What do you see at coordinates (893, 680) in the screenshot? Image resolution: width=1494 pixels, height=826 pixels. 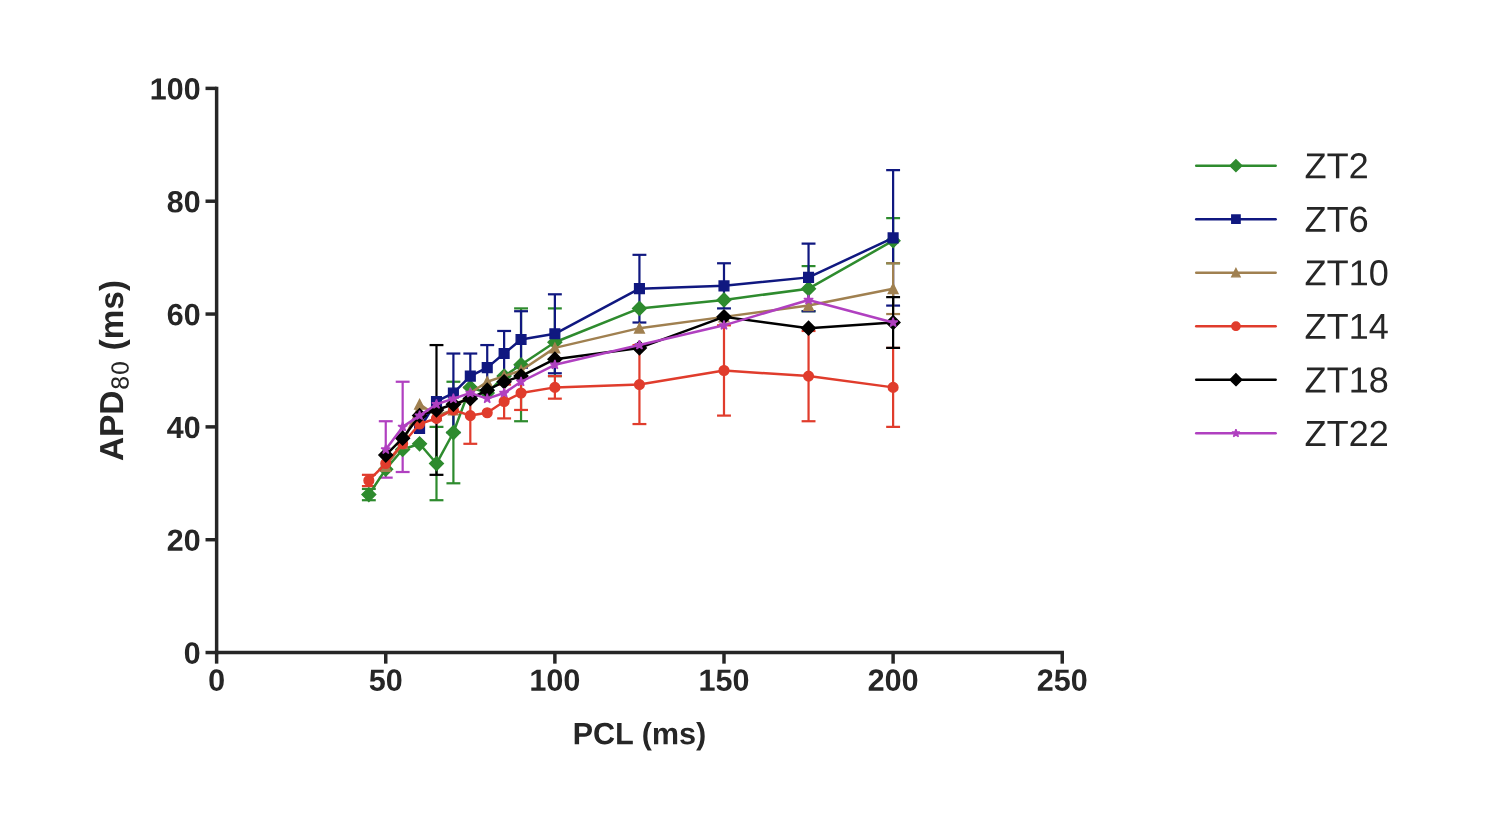 I see `x-tick-label: 200` at bounding box center [893, 680].